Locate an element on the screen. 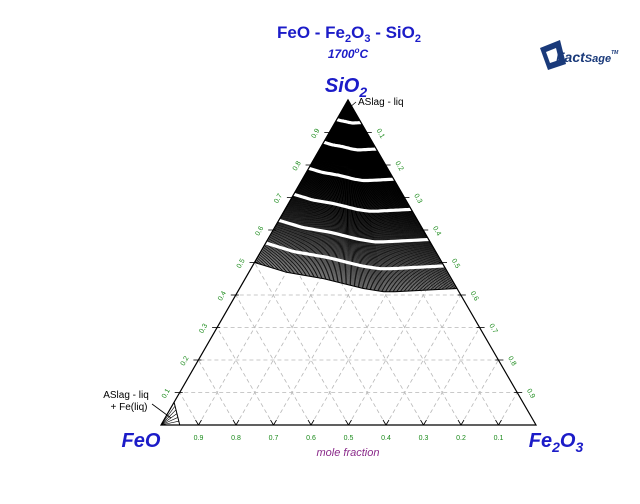 The width and height of the screenshot is (640, 504). fe-region is located at coordinates (170, 414).